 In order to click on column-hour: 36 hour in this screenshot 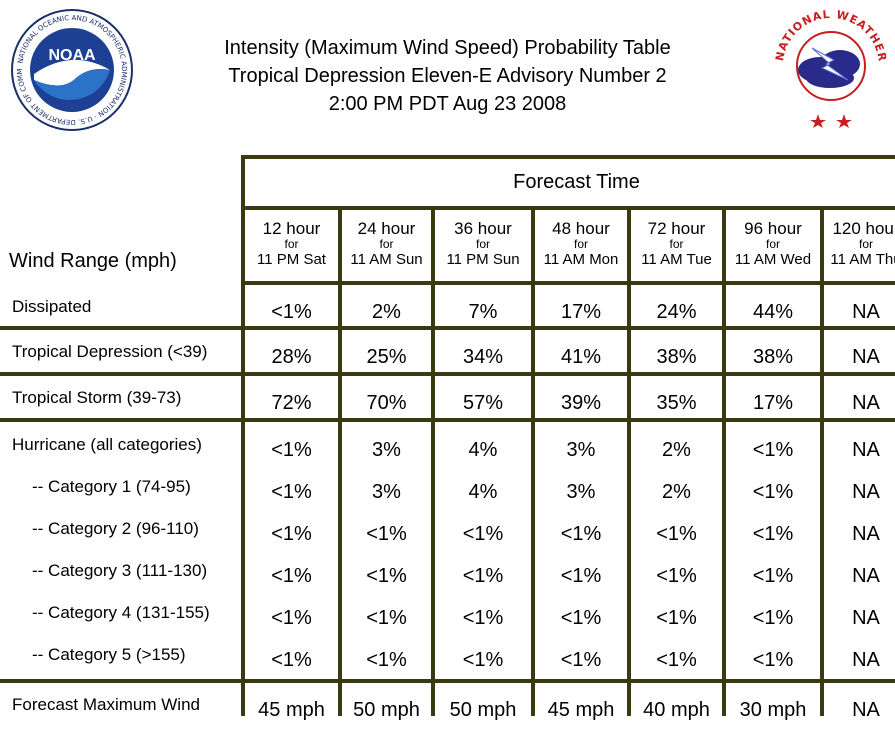, I will do `click(483, 228)`.